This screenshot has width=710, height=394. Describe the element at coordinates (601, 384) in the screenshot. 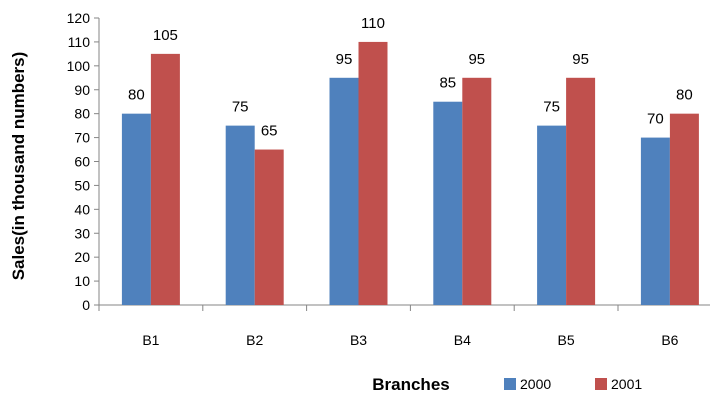

I see `legend-swatch-2001` at that location.